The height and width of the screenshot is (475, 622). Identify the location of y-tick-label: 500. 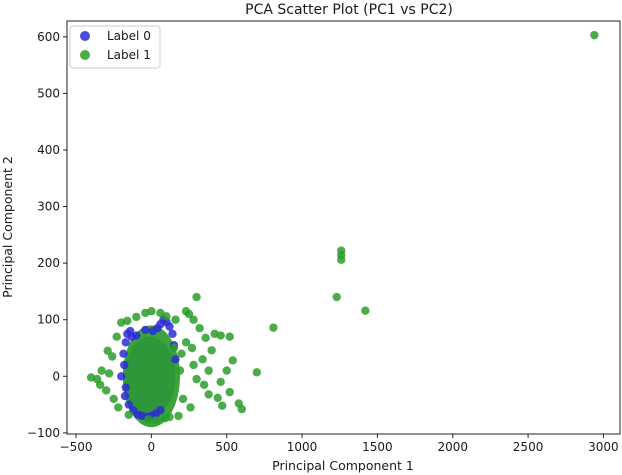
(48, 93).